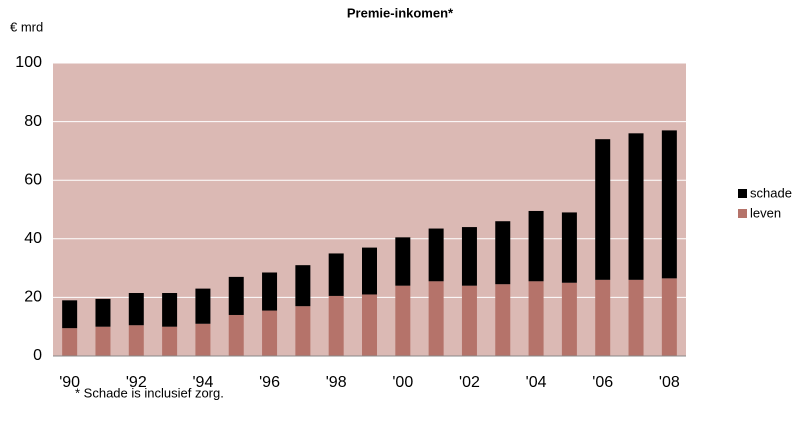 The image size is (803, 421). Describe the element at coordinates (536, 382) in the screenshot. I see `x-tick-label: '04` at that location.